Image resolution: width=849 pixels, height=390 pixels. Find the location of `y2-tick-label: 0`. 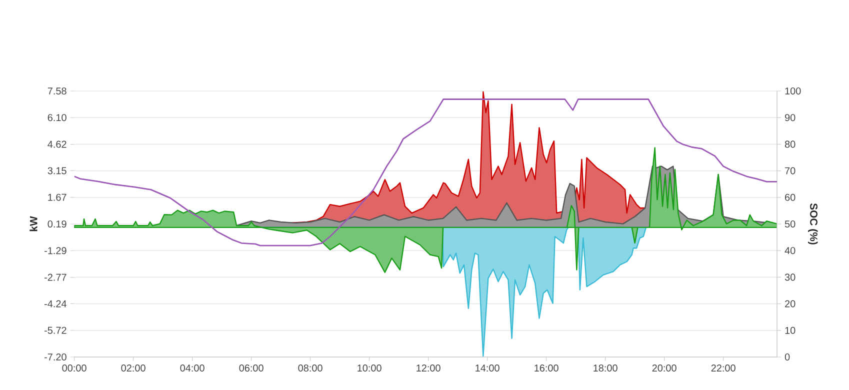

y2-tick-label: 0 is located at coordinates (787, 357).